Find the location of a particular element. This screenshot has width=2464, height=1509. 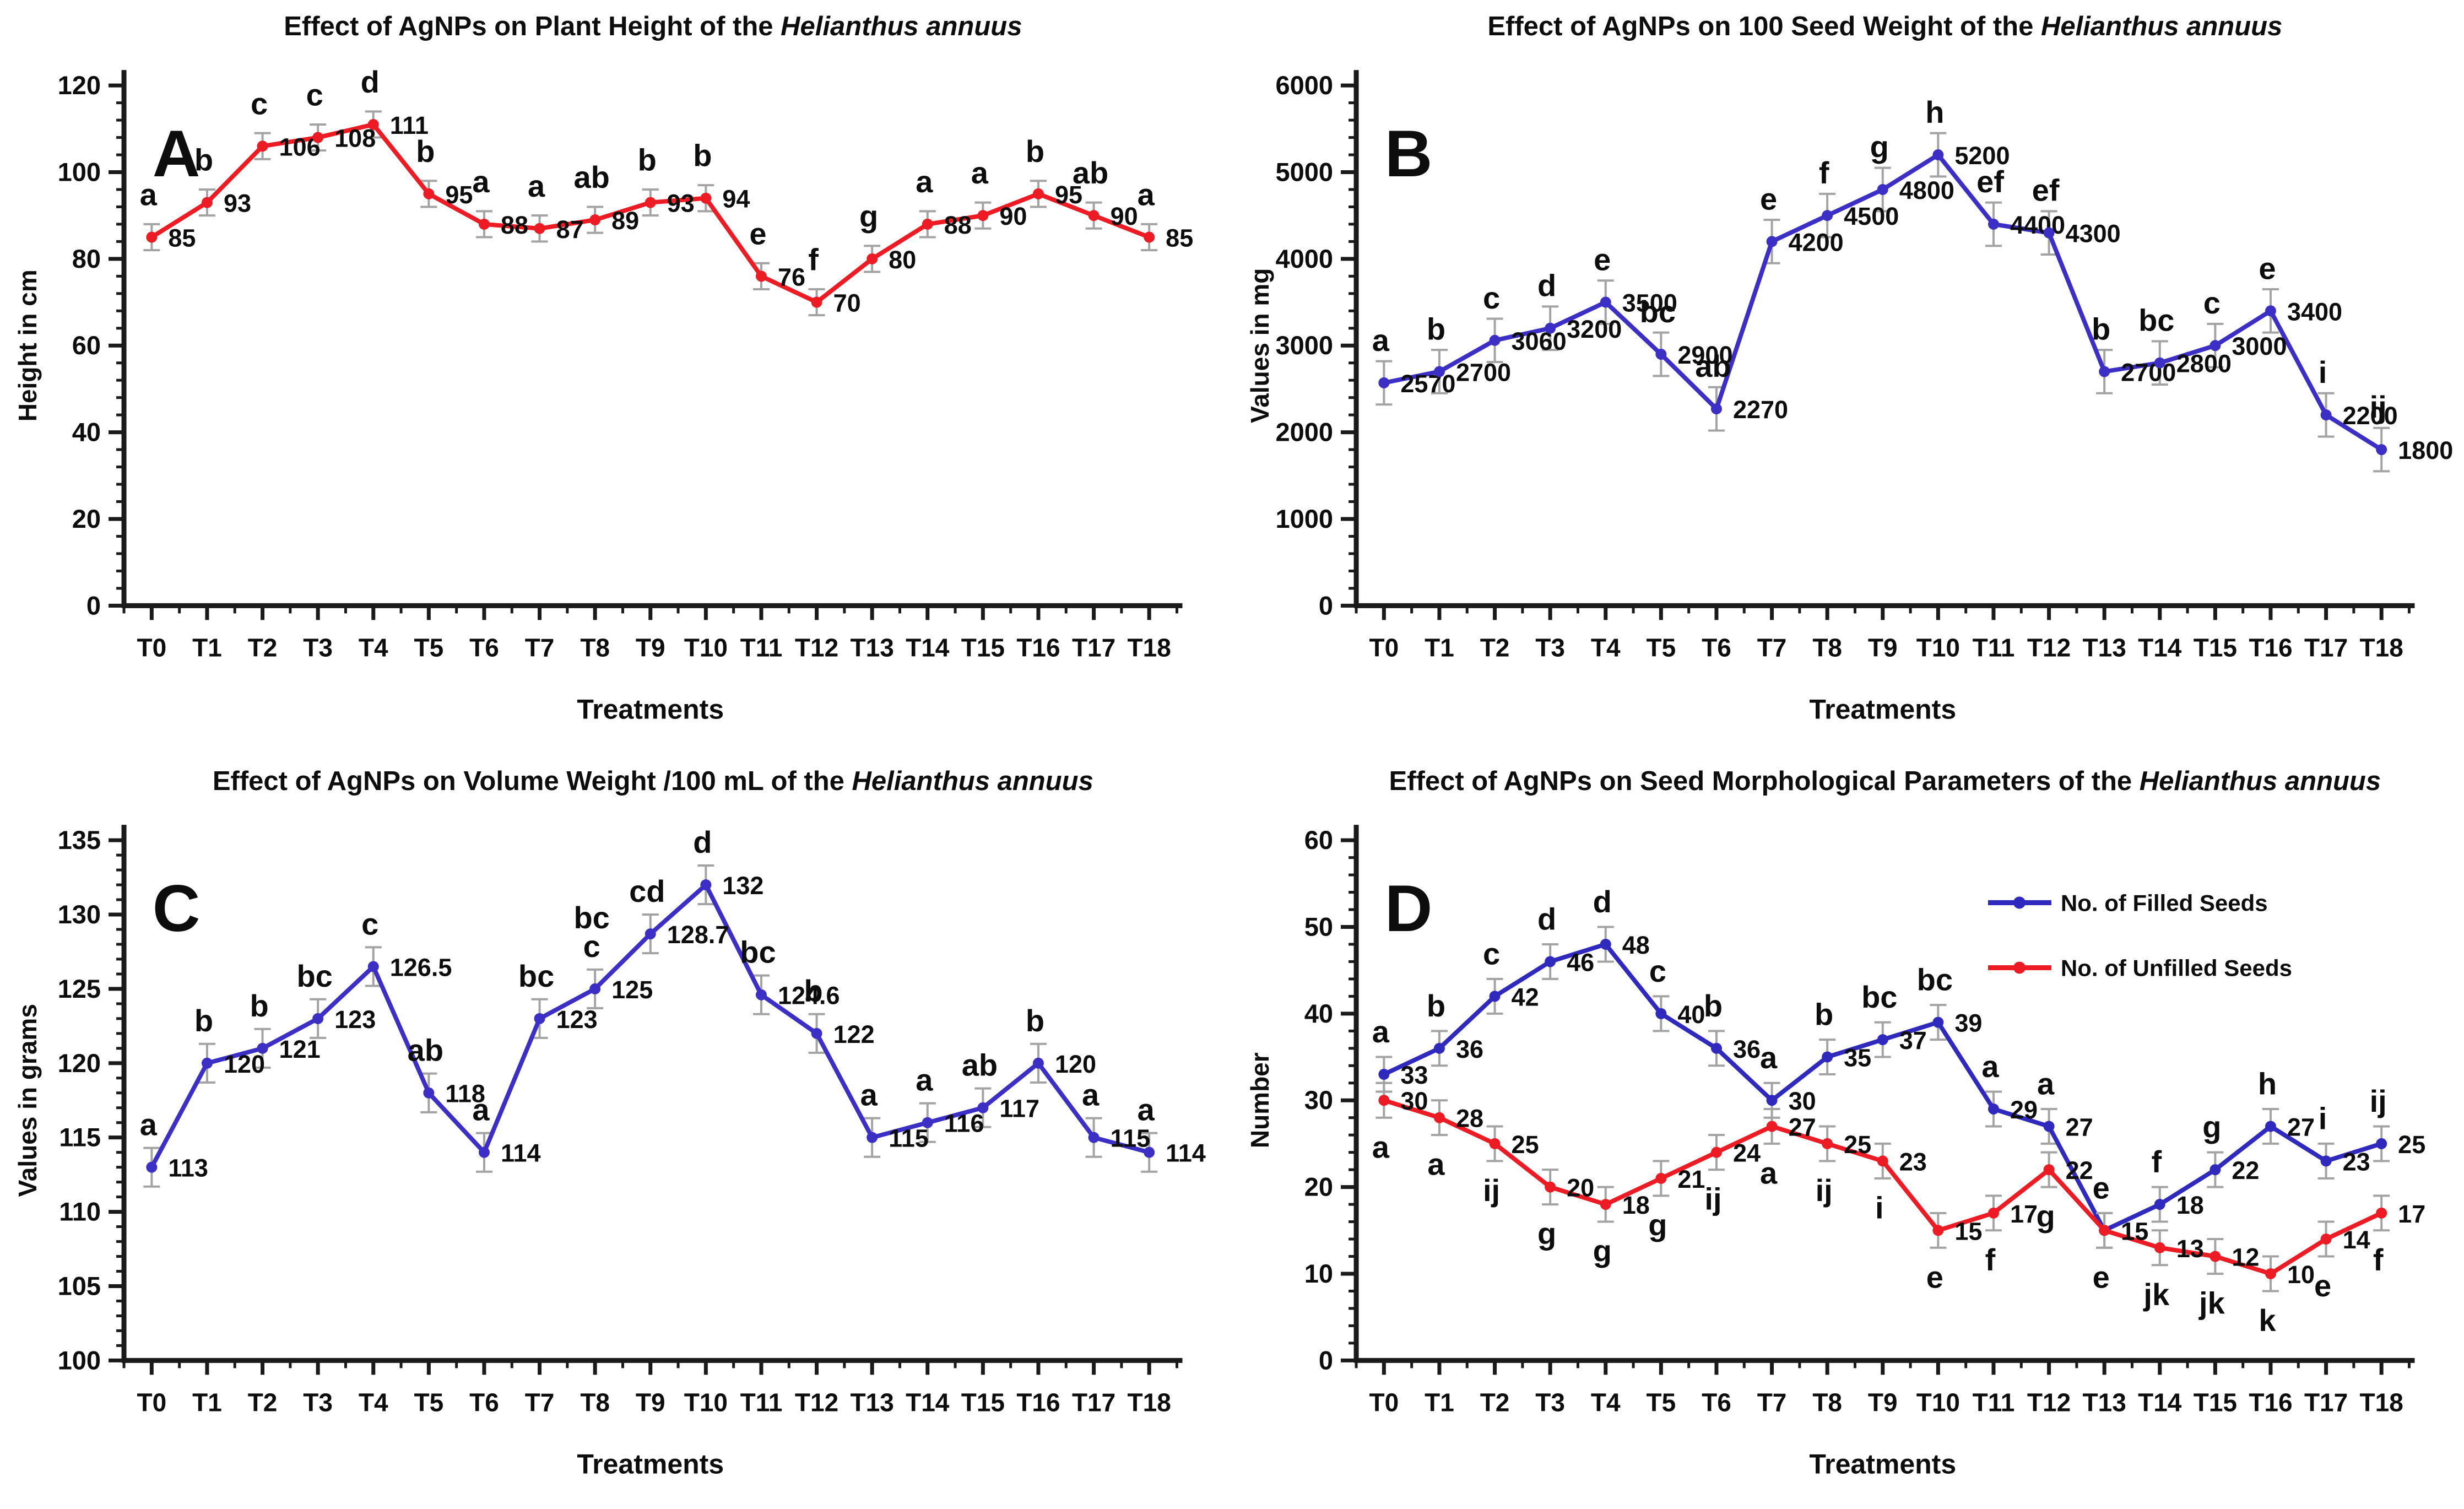

panel-a-title-text: Effect of AgNPs on Plant Height of the is located at coordinates (532, 26).